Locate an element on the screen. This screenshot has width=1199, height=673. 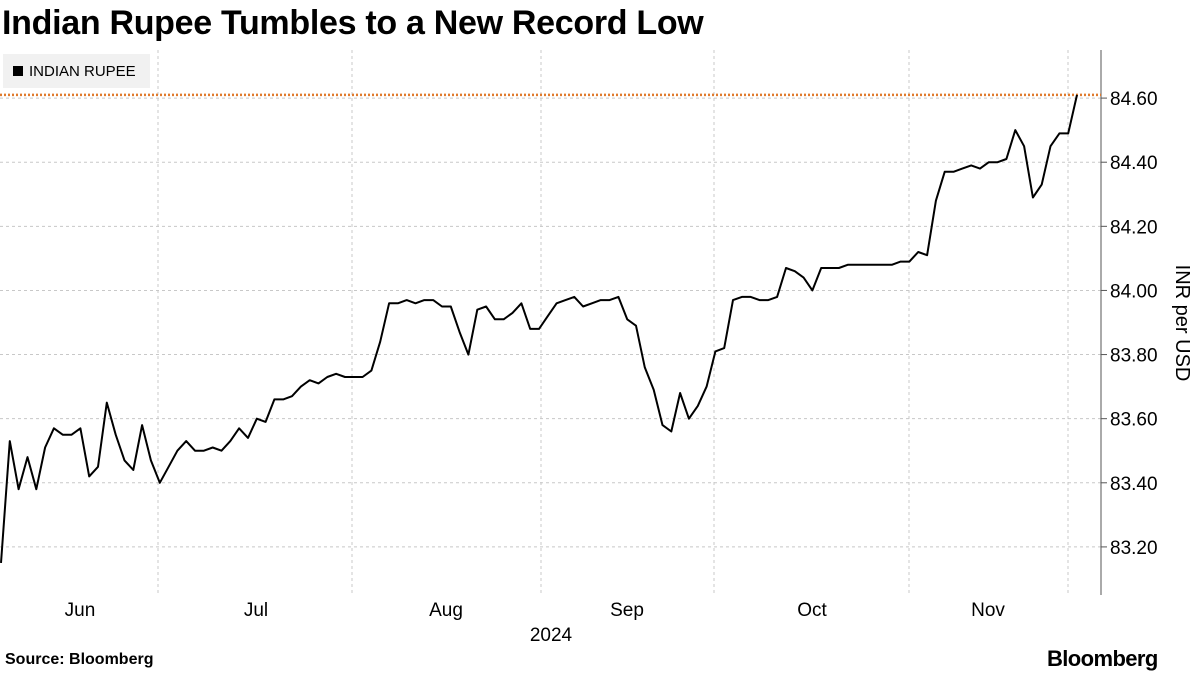
legend-swatch is located at coordinates (18, 71).